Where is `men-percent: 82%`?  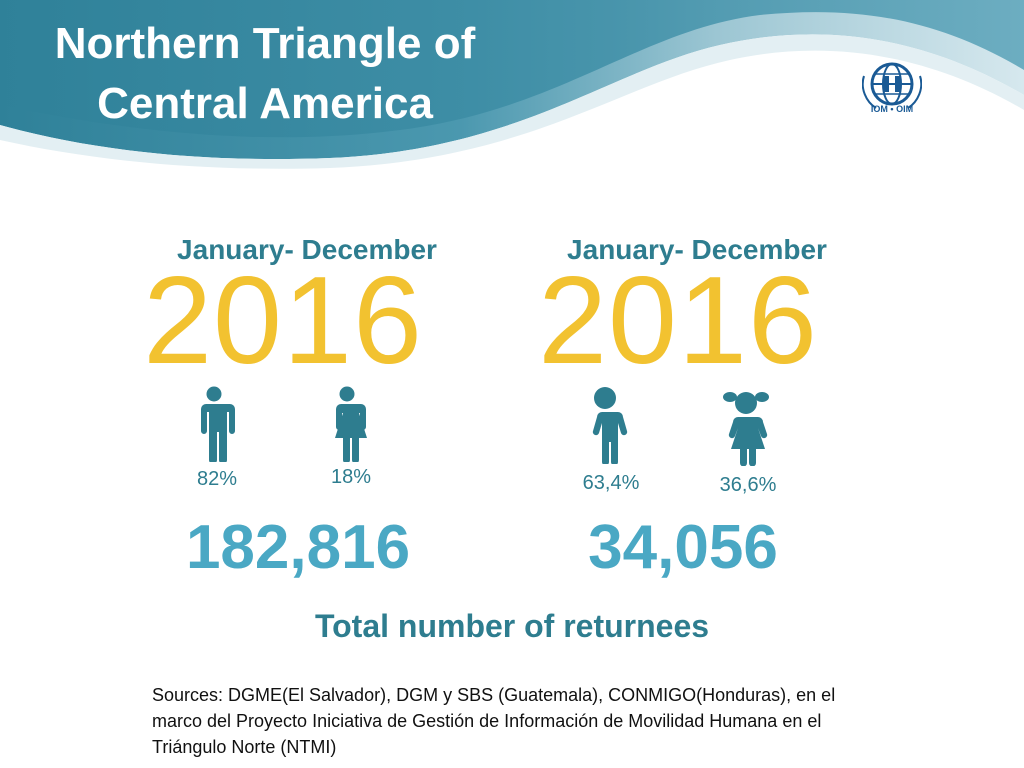
men-percent: 82% is located at coordinates (217, 479).